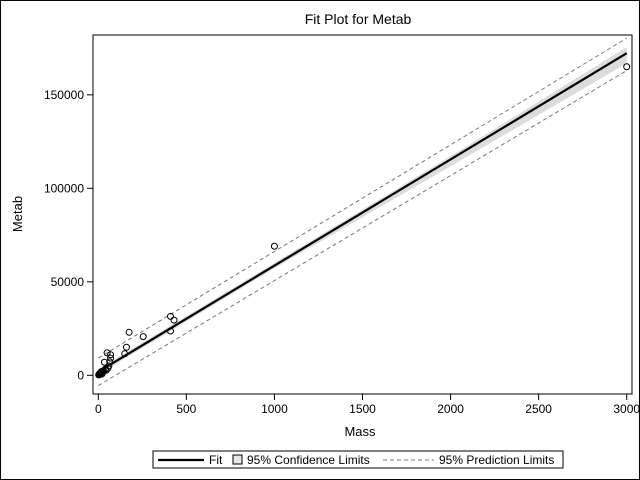 Image resolution: width=640 pixels, height=480 pixels. I want to click on x-tick-label: 0, so click(98, 409).